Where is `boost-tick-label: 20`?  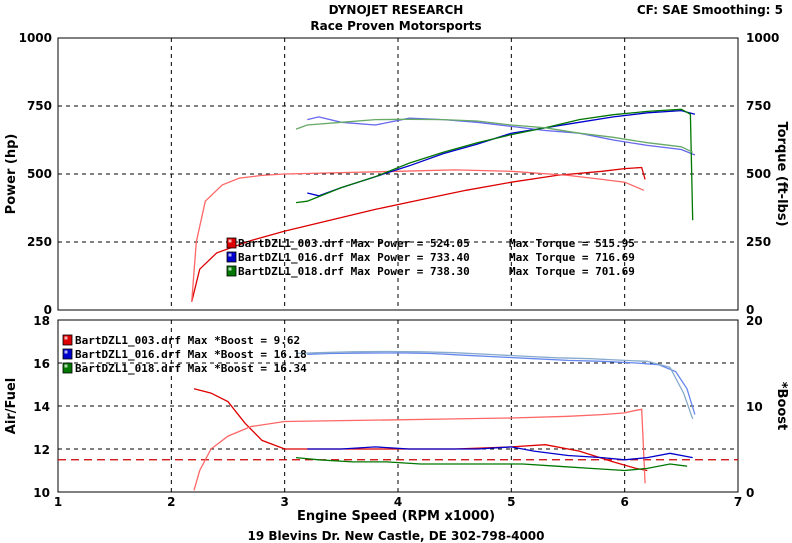 boost-tick-label: 20 is located at coordinates (754, 321).